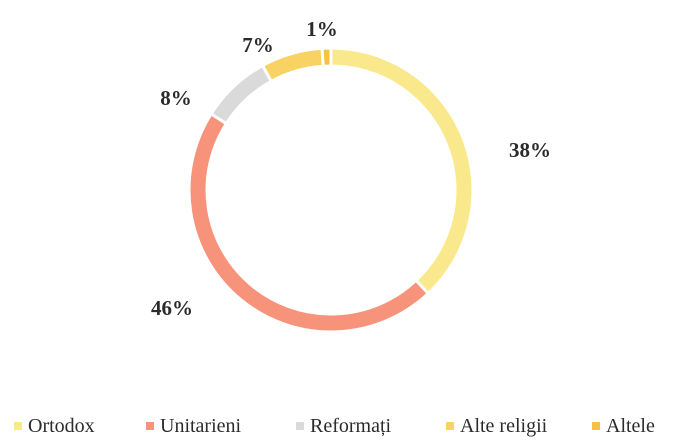 The height and width of the screenshot is (443, 674). I want to click on data-label-ortodox: 38%, so click(530, 150).